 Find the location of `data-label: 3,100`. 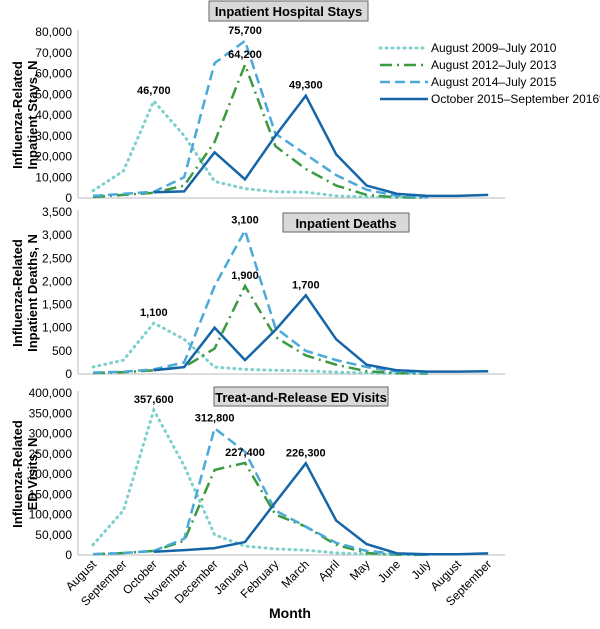

data-label: 3,100 is located at coordinates (245, 221).